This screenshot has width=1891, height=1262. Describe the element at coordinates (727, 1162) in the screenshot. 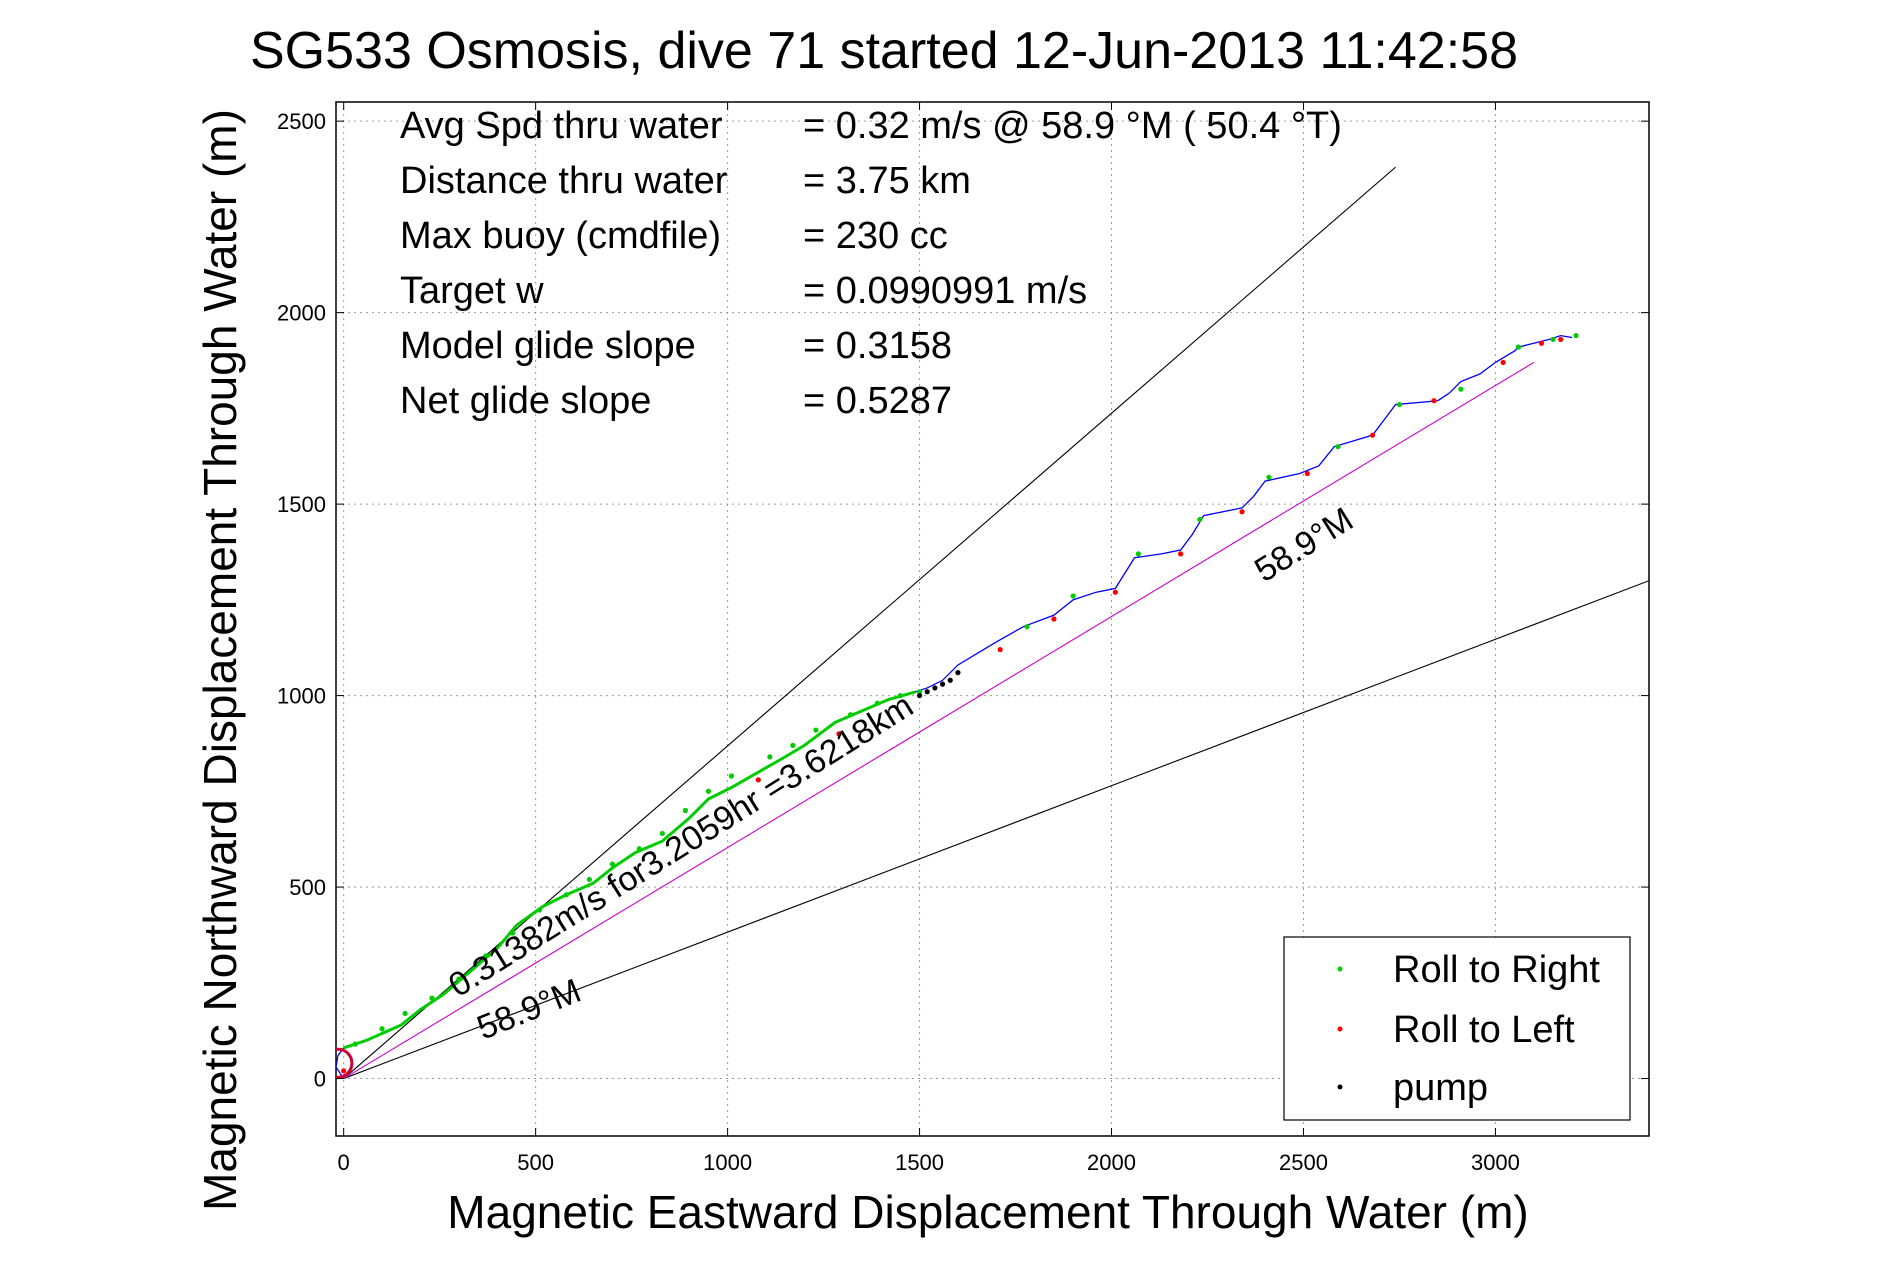

I see `x-tick-label: 1000` at that location.